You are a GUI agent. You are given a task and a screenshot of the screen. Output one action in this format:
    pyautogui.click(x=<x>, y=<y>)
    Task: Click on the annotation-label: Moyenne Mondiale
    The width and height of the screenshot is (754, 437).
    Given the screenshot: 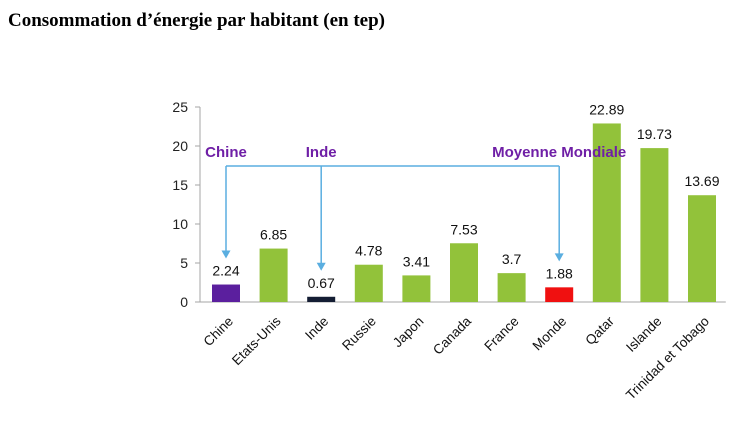 What is the action you would take?
    pyautogui.click(x=559, y=152)
    